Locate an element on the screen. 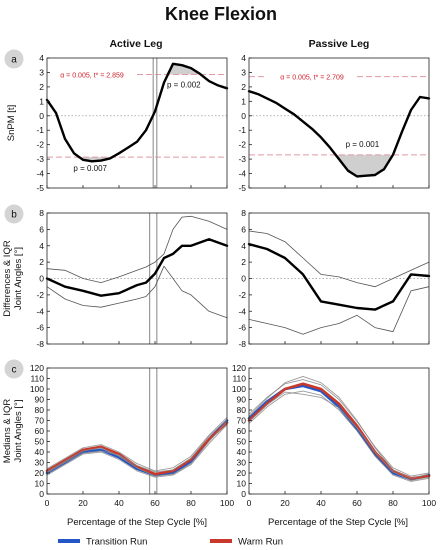  y-tick-label-b-passive: 0 is located at coordinates (243, 279).